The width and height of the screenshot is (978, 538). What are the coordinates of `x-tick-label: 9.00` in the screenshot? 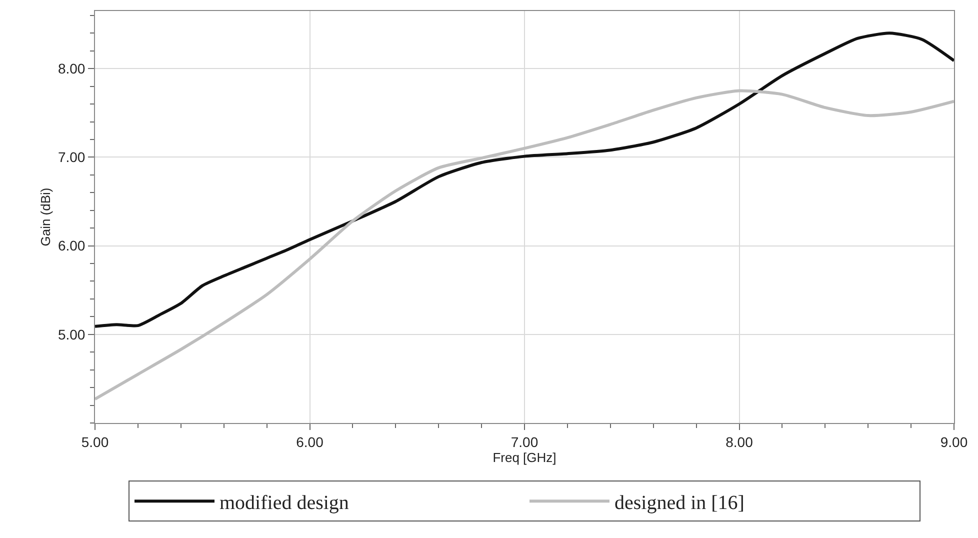 It's located at (954, 442).